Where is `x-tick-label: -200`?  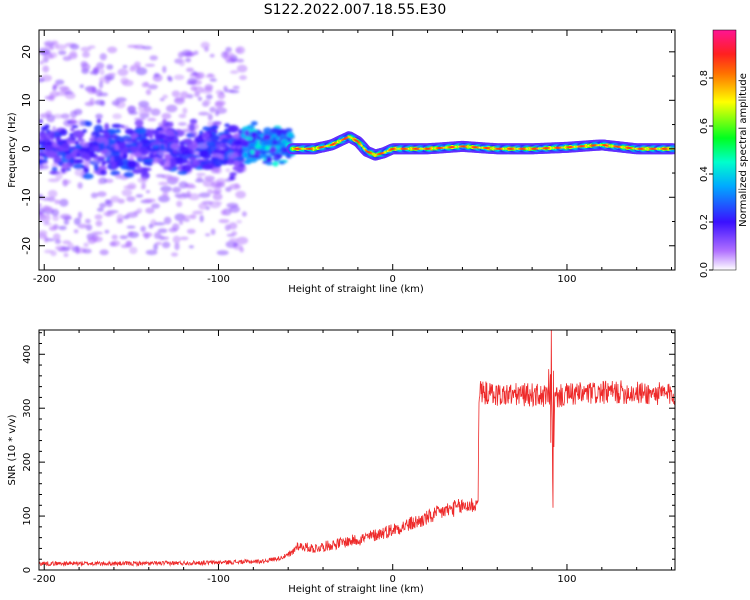 x-tick-label: -200 is located at coordinates (44, 579).